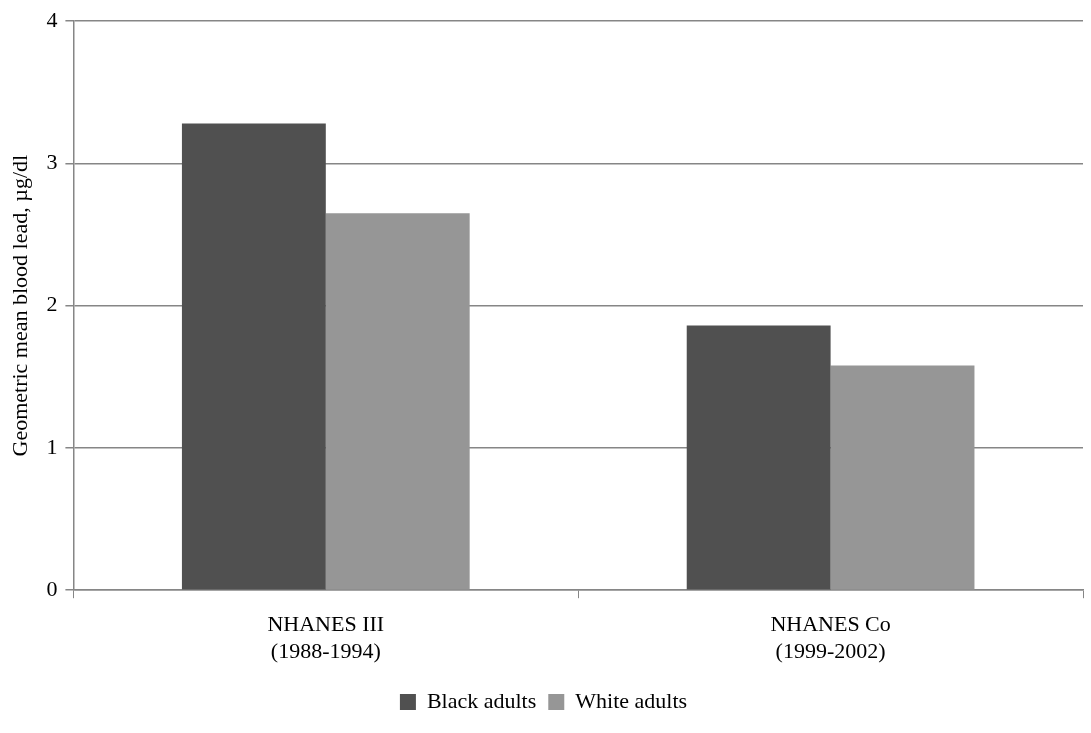 This screenshot has height=733, width=1091. What do you see at coordinates (830, 637) in the screenshot?
I see `x-tick-label: NHANES Co (1999-2002)` at bounding box center [830, 637].